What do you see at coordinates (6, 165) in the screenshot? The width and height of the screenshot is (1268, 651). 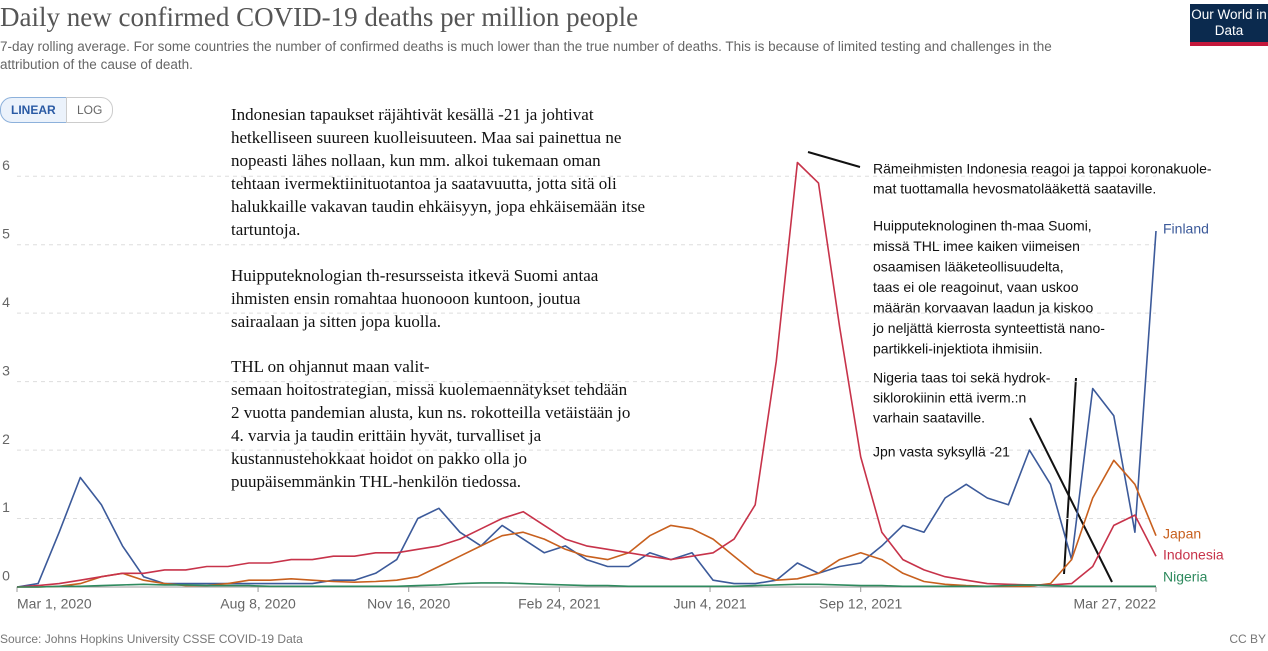 I see `y-tick-label: 6` at bounding box center [6, 165].